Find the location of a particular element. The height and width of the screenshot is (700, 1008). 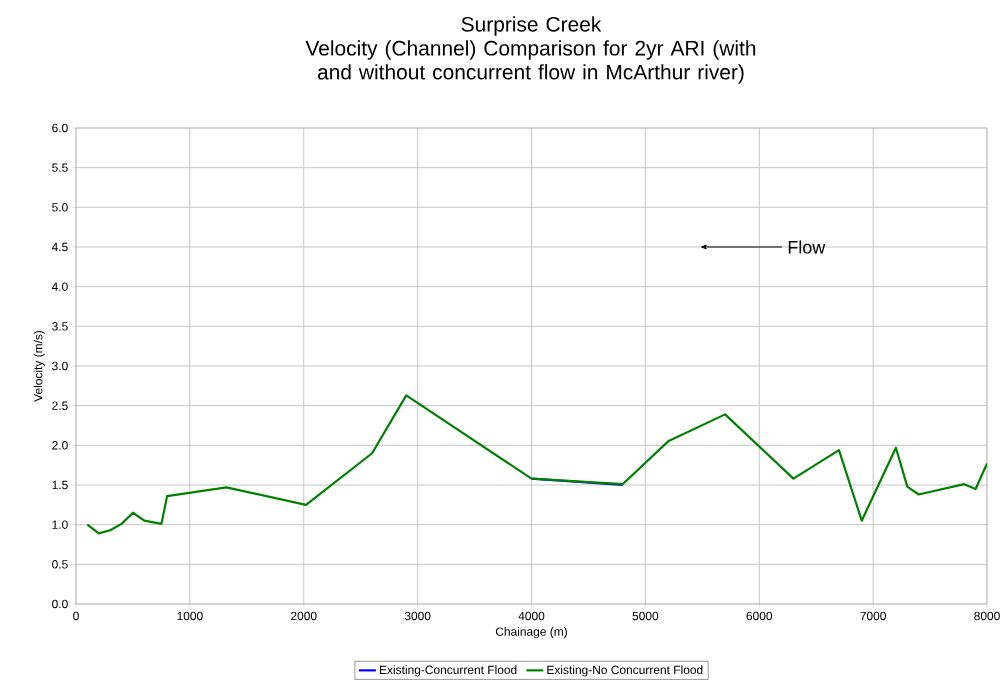

x-tick-label: 2000 is located at coordinates (304, 616).